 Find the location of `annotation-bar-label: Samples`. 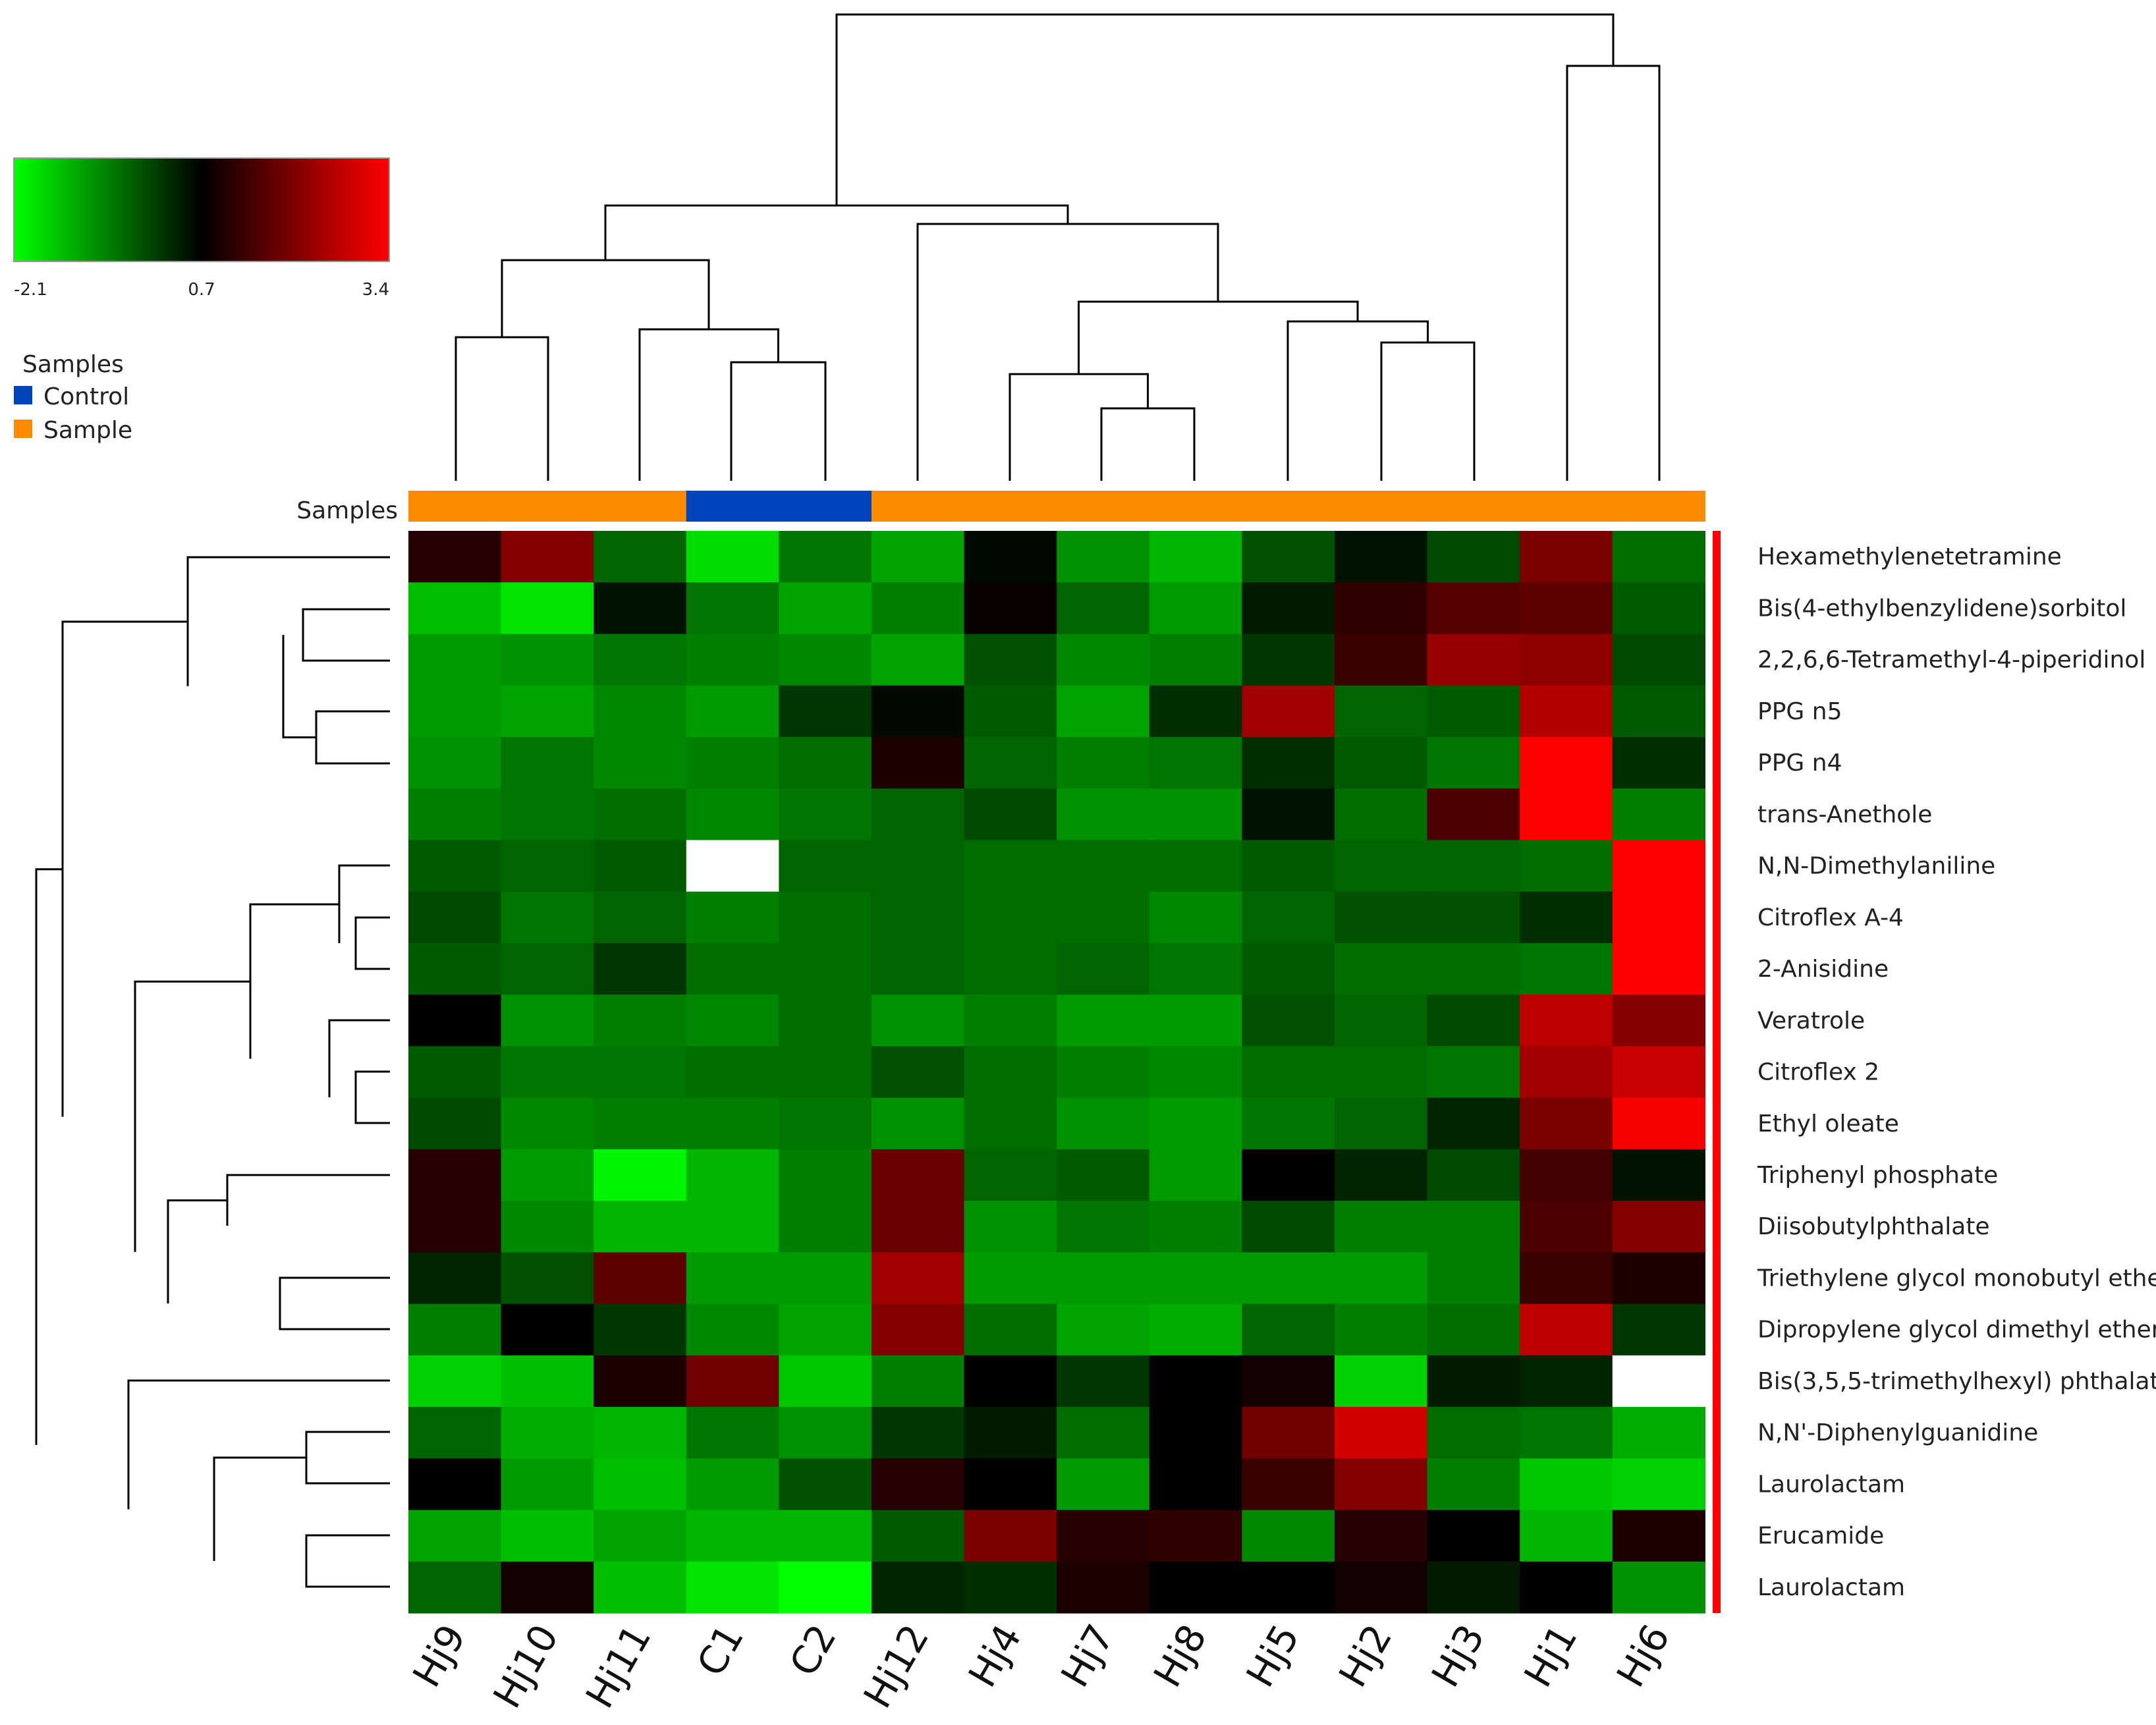

annotation-bar-label: Samples is located at coordinates (347, 510).